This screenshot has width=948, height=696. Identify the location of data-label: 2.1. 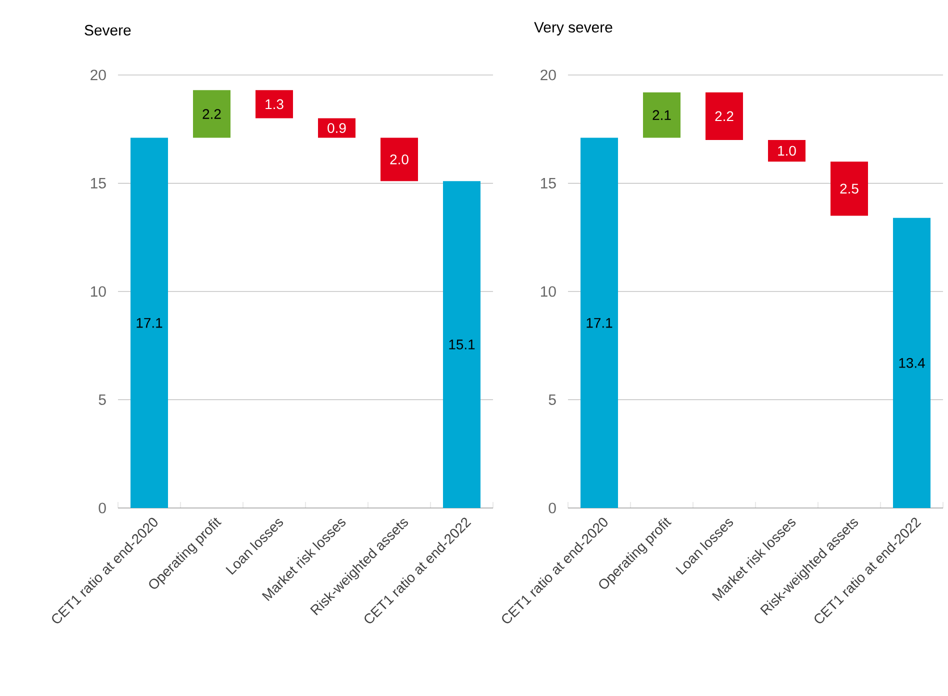
(661, 115).